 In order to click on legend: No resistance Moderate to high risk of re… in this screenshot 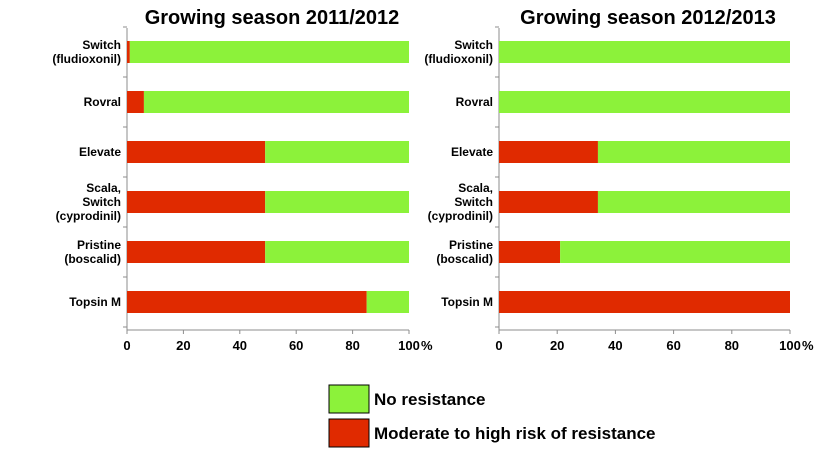, I will do `click(492, 416)`.